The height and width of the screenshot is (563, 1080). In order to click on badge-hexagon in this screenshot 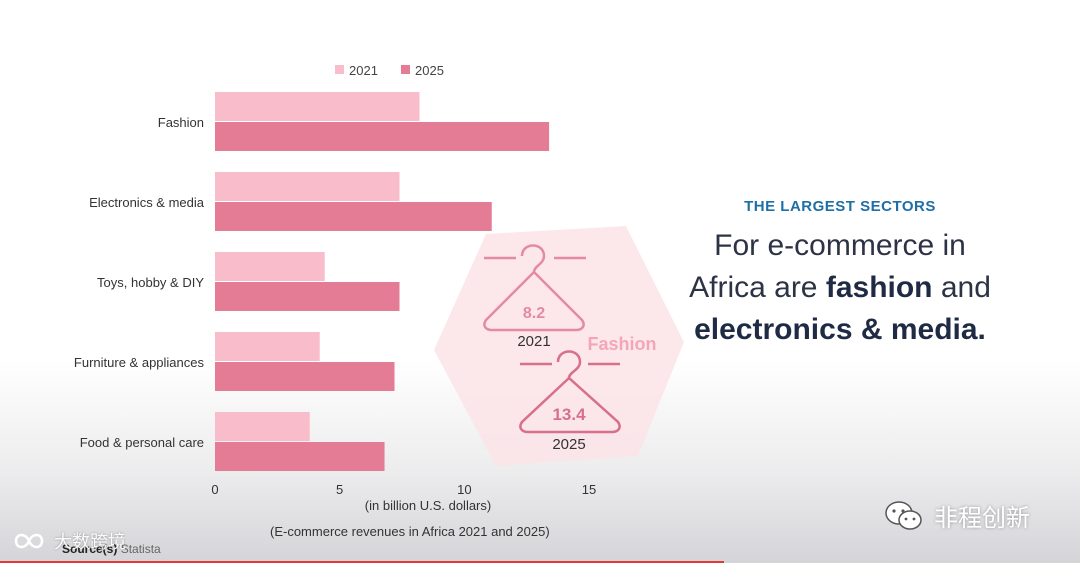, I will do `click(559, 346)`.